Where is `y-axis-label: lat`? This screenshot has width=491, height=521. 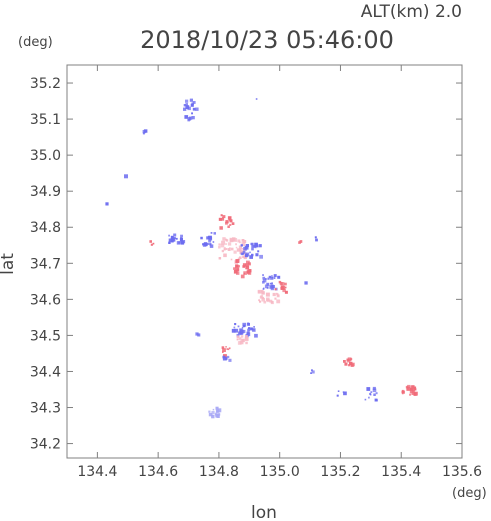 y-axis-label: lat is located at coordinates (9, 264).